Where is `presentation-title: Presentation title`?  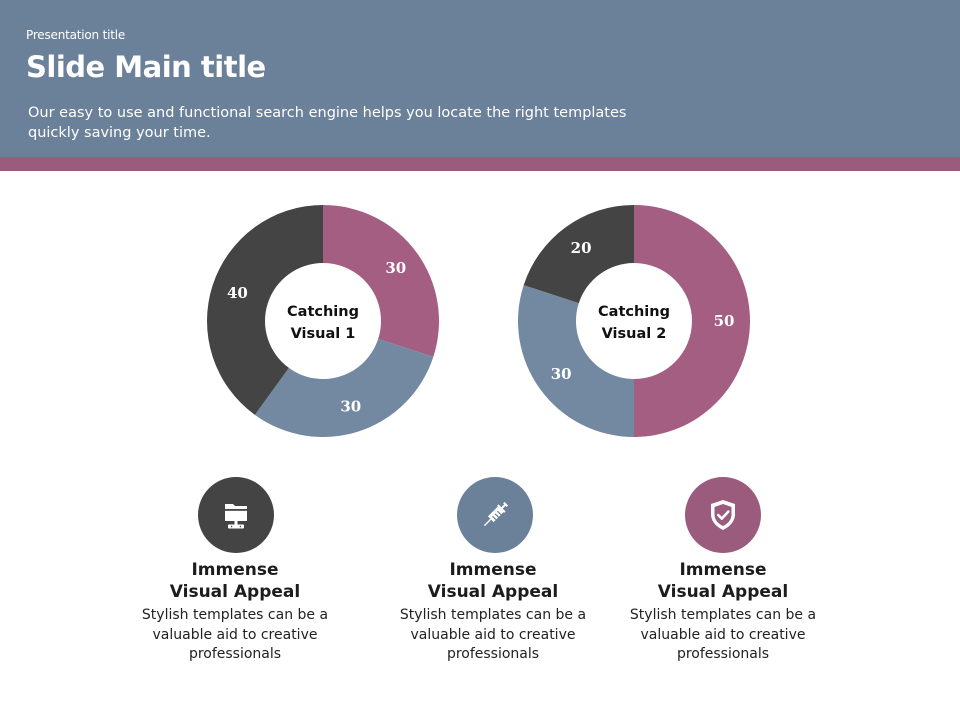
presentation-title: Presentation title is located at coordinates (76, 35).